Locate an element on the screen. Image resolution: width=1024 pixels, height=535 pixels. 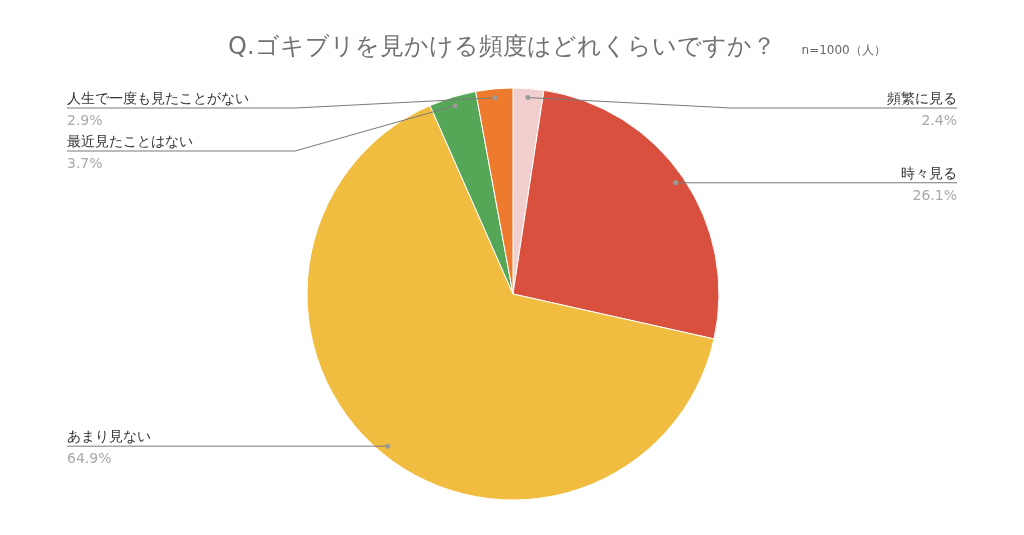
data-label: 3.7% is located at coordinates (85, 163).